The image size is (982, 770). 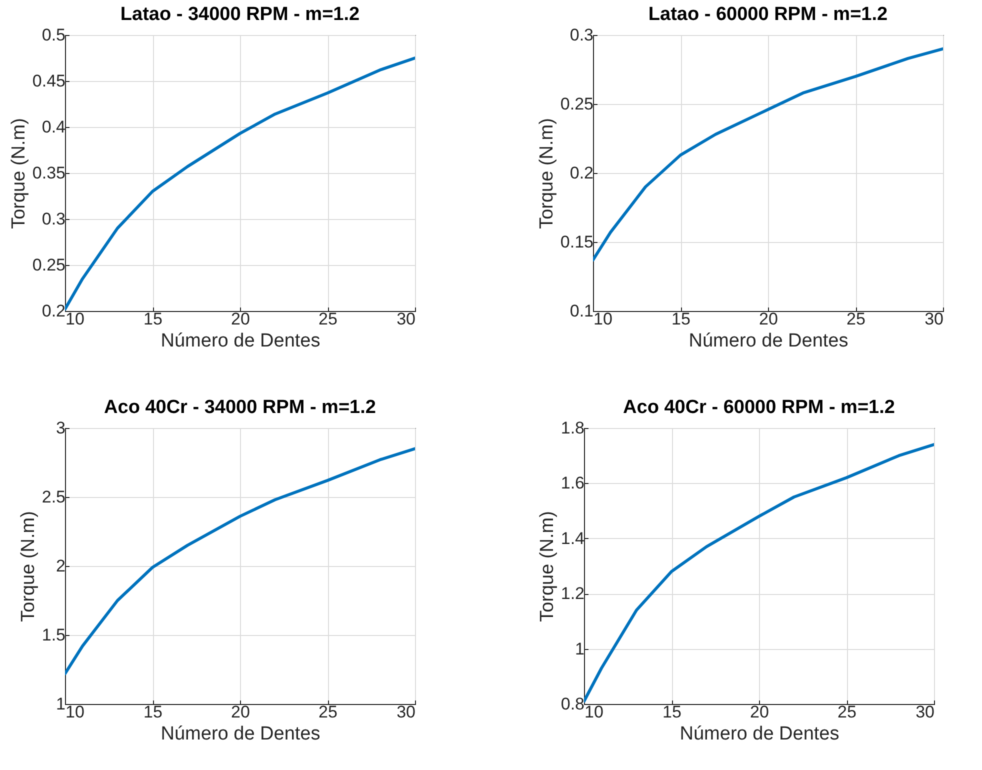 I want to click on chart-title: Latao - 60000 RPM - m=1.2, so click(x=768, y=14).